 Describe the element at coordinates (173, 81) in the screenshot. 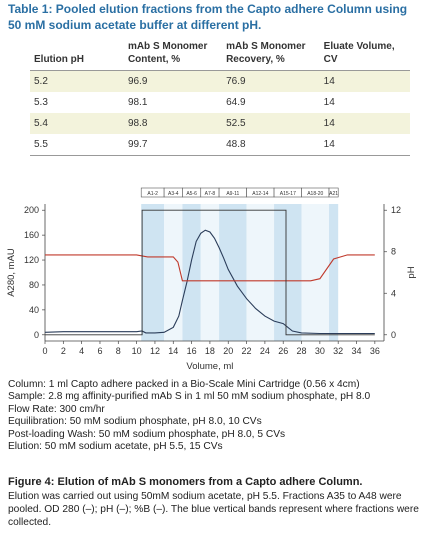

I see `table-cell: 96.9` at that location.